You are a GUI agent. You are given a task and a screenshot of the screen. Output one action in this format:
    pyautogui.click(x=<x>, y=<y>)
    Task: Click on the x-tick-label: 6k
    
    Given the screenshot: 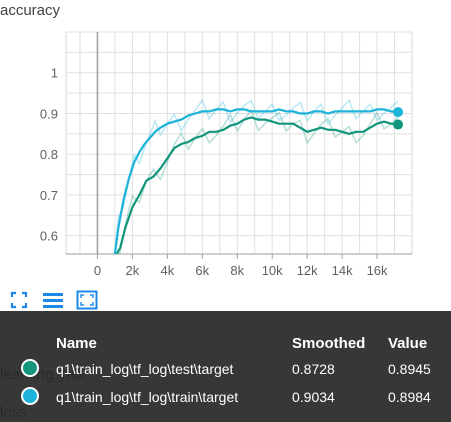 What is the action you would take?
    pyautogui.click(x=202, y=270)
    